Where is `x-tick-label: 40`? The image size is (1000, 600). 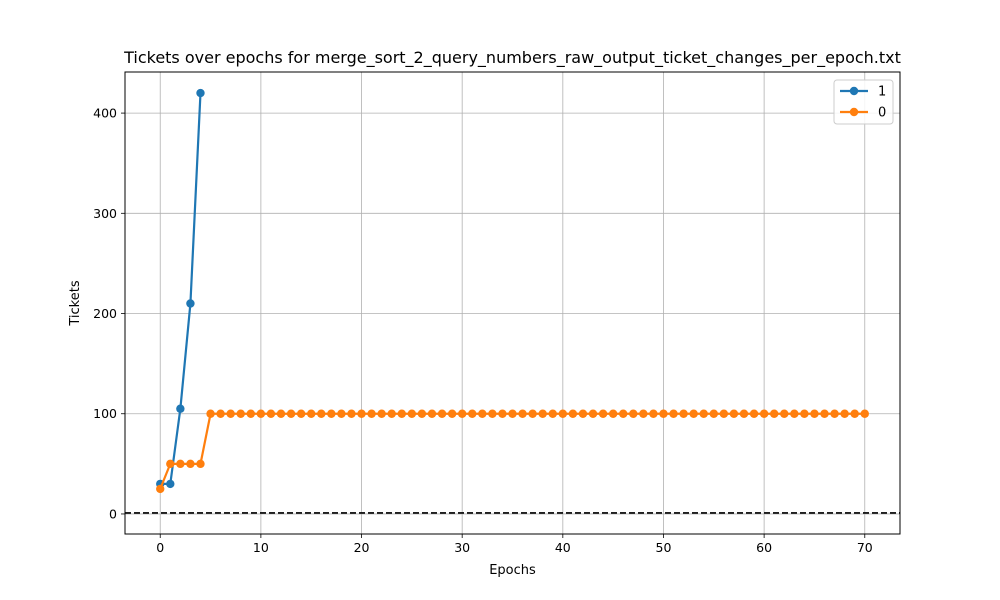
x-tick-label: 40 is located at coordinates (563, 547).